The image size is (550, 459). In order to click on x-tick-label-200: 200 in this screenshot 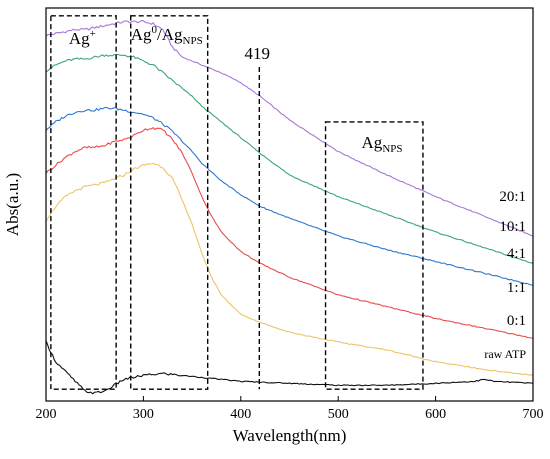, I will do `click(46, 414)`.